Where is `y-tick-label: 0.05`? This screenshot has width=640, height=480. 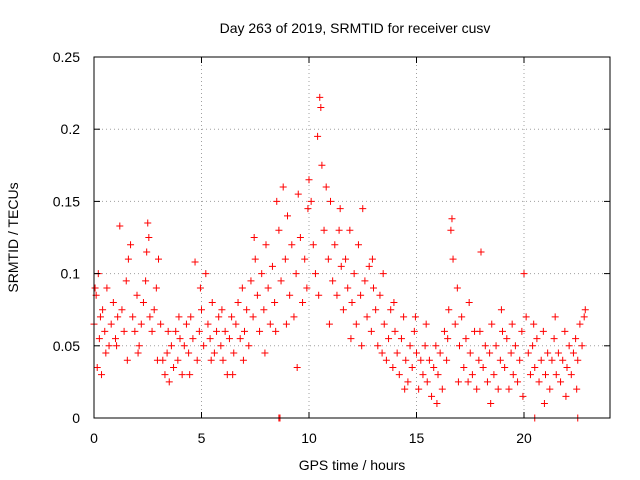
y-tick-label: 0.05 is located at coordinates (66, 346).